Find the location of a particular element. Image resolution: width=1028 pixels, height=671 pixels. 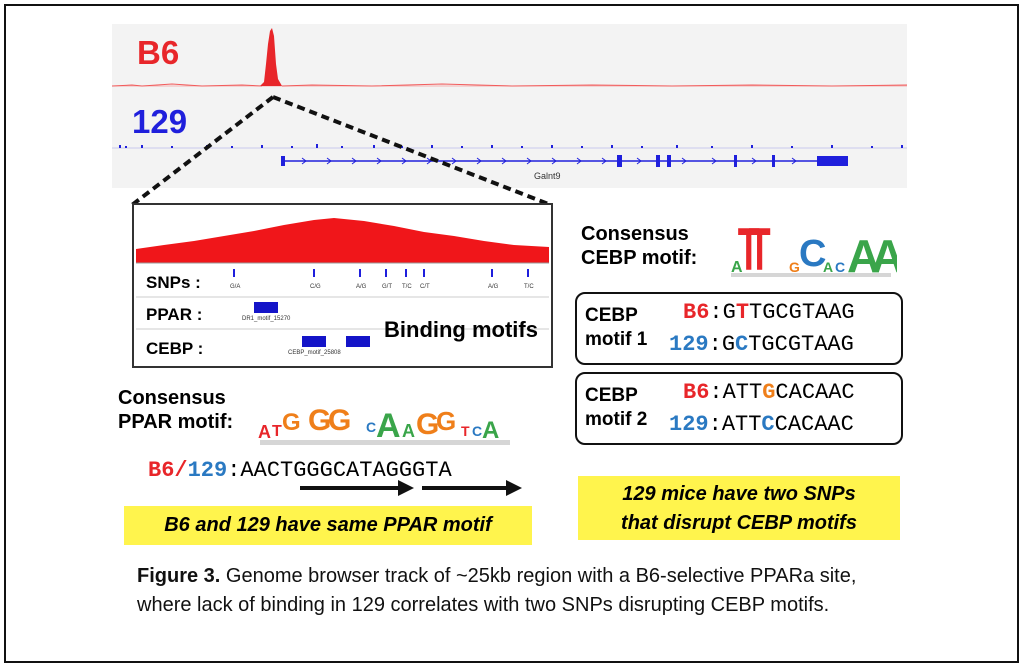

cebp-motif2-129-seq: 129:ATTCCACAAC is located at coordinates (761, 424).